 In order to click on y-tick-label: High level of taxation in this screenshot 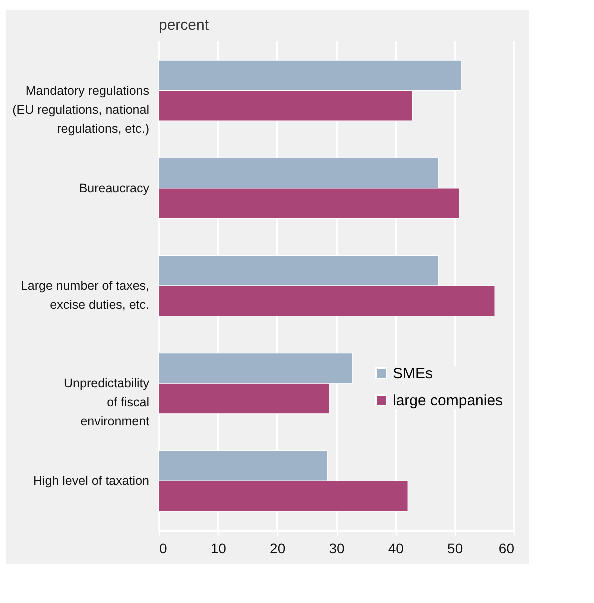, I will do `click(91, 481)`.